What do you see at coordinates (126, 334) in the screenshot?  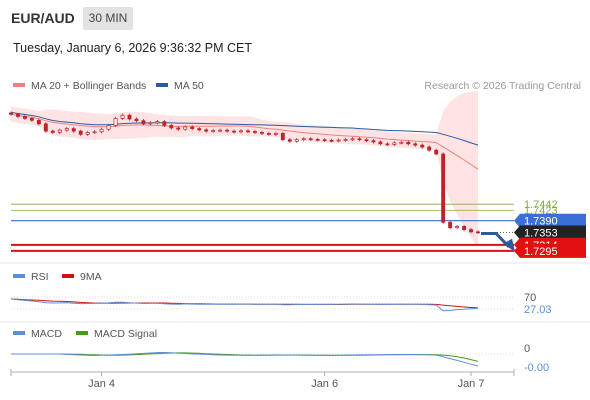 I see `macd-signal-legend-label: MACD Signal` at bounding box center [126, 334].